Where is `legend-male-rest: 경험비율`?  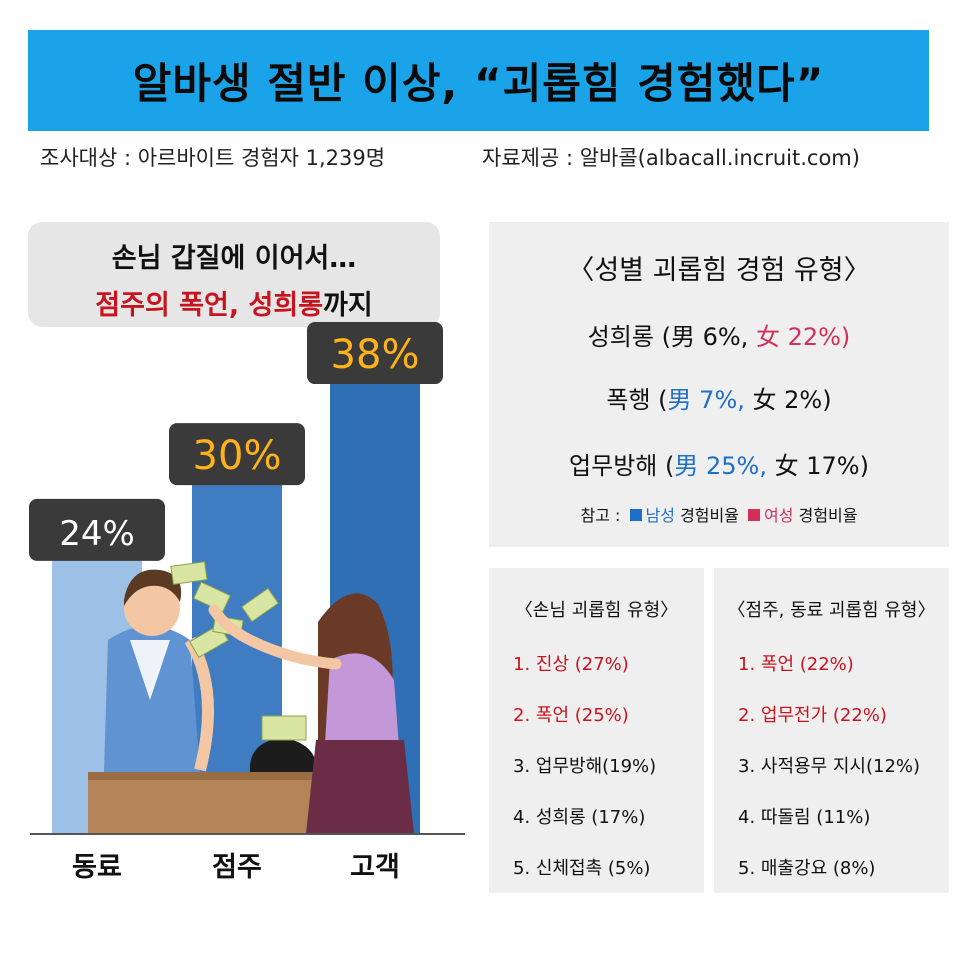 legend-male-rest: 경험비율 is located at coordinates (709, 515).